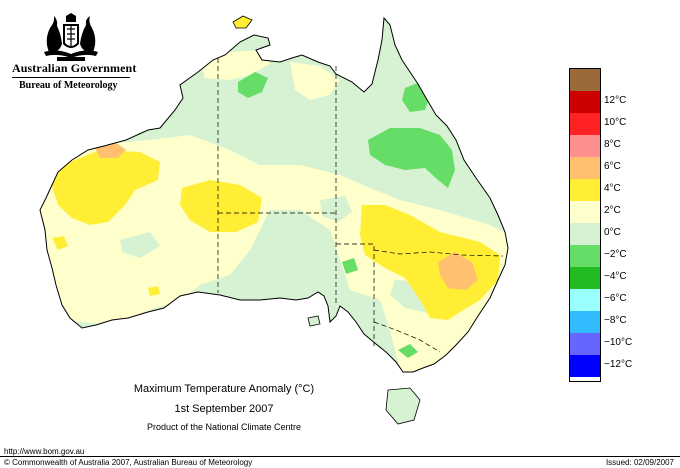 The image size is (680, 468). I want to click on legend-label: −10°C, so click(618, 342).